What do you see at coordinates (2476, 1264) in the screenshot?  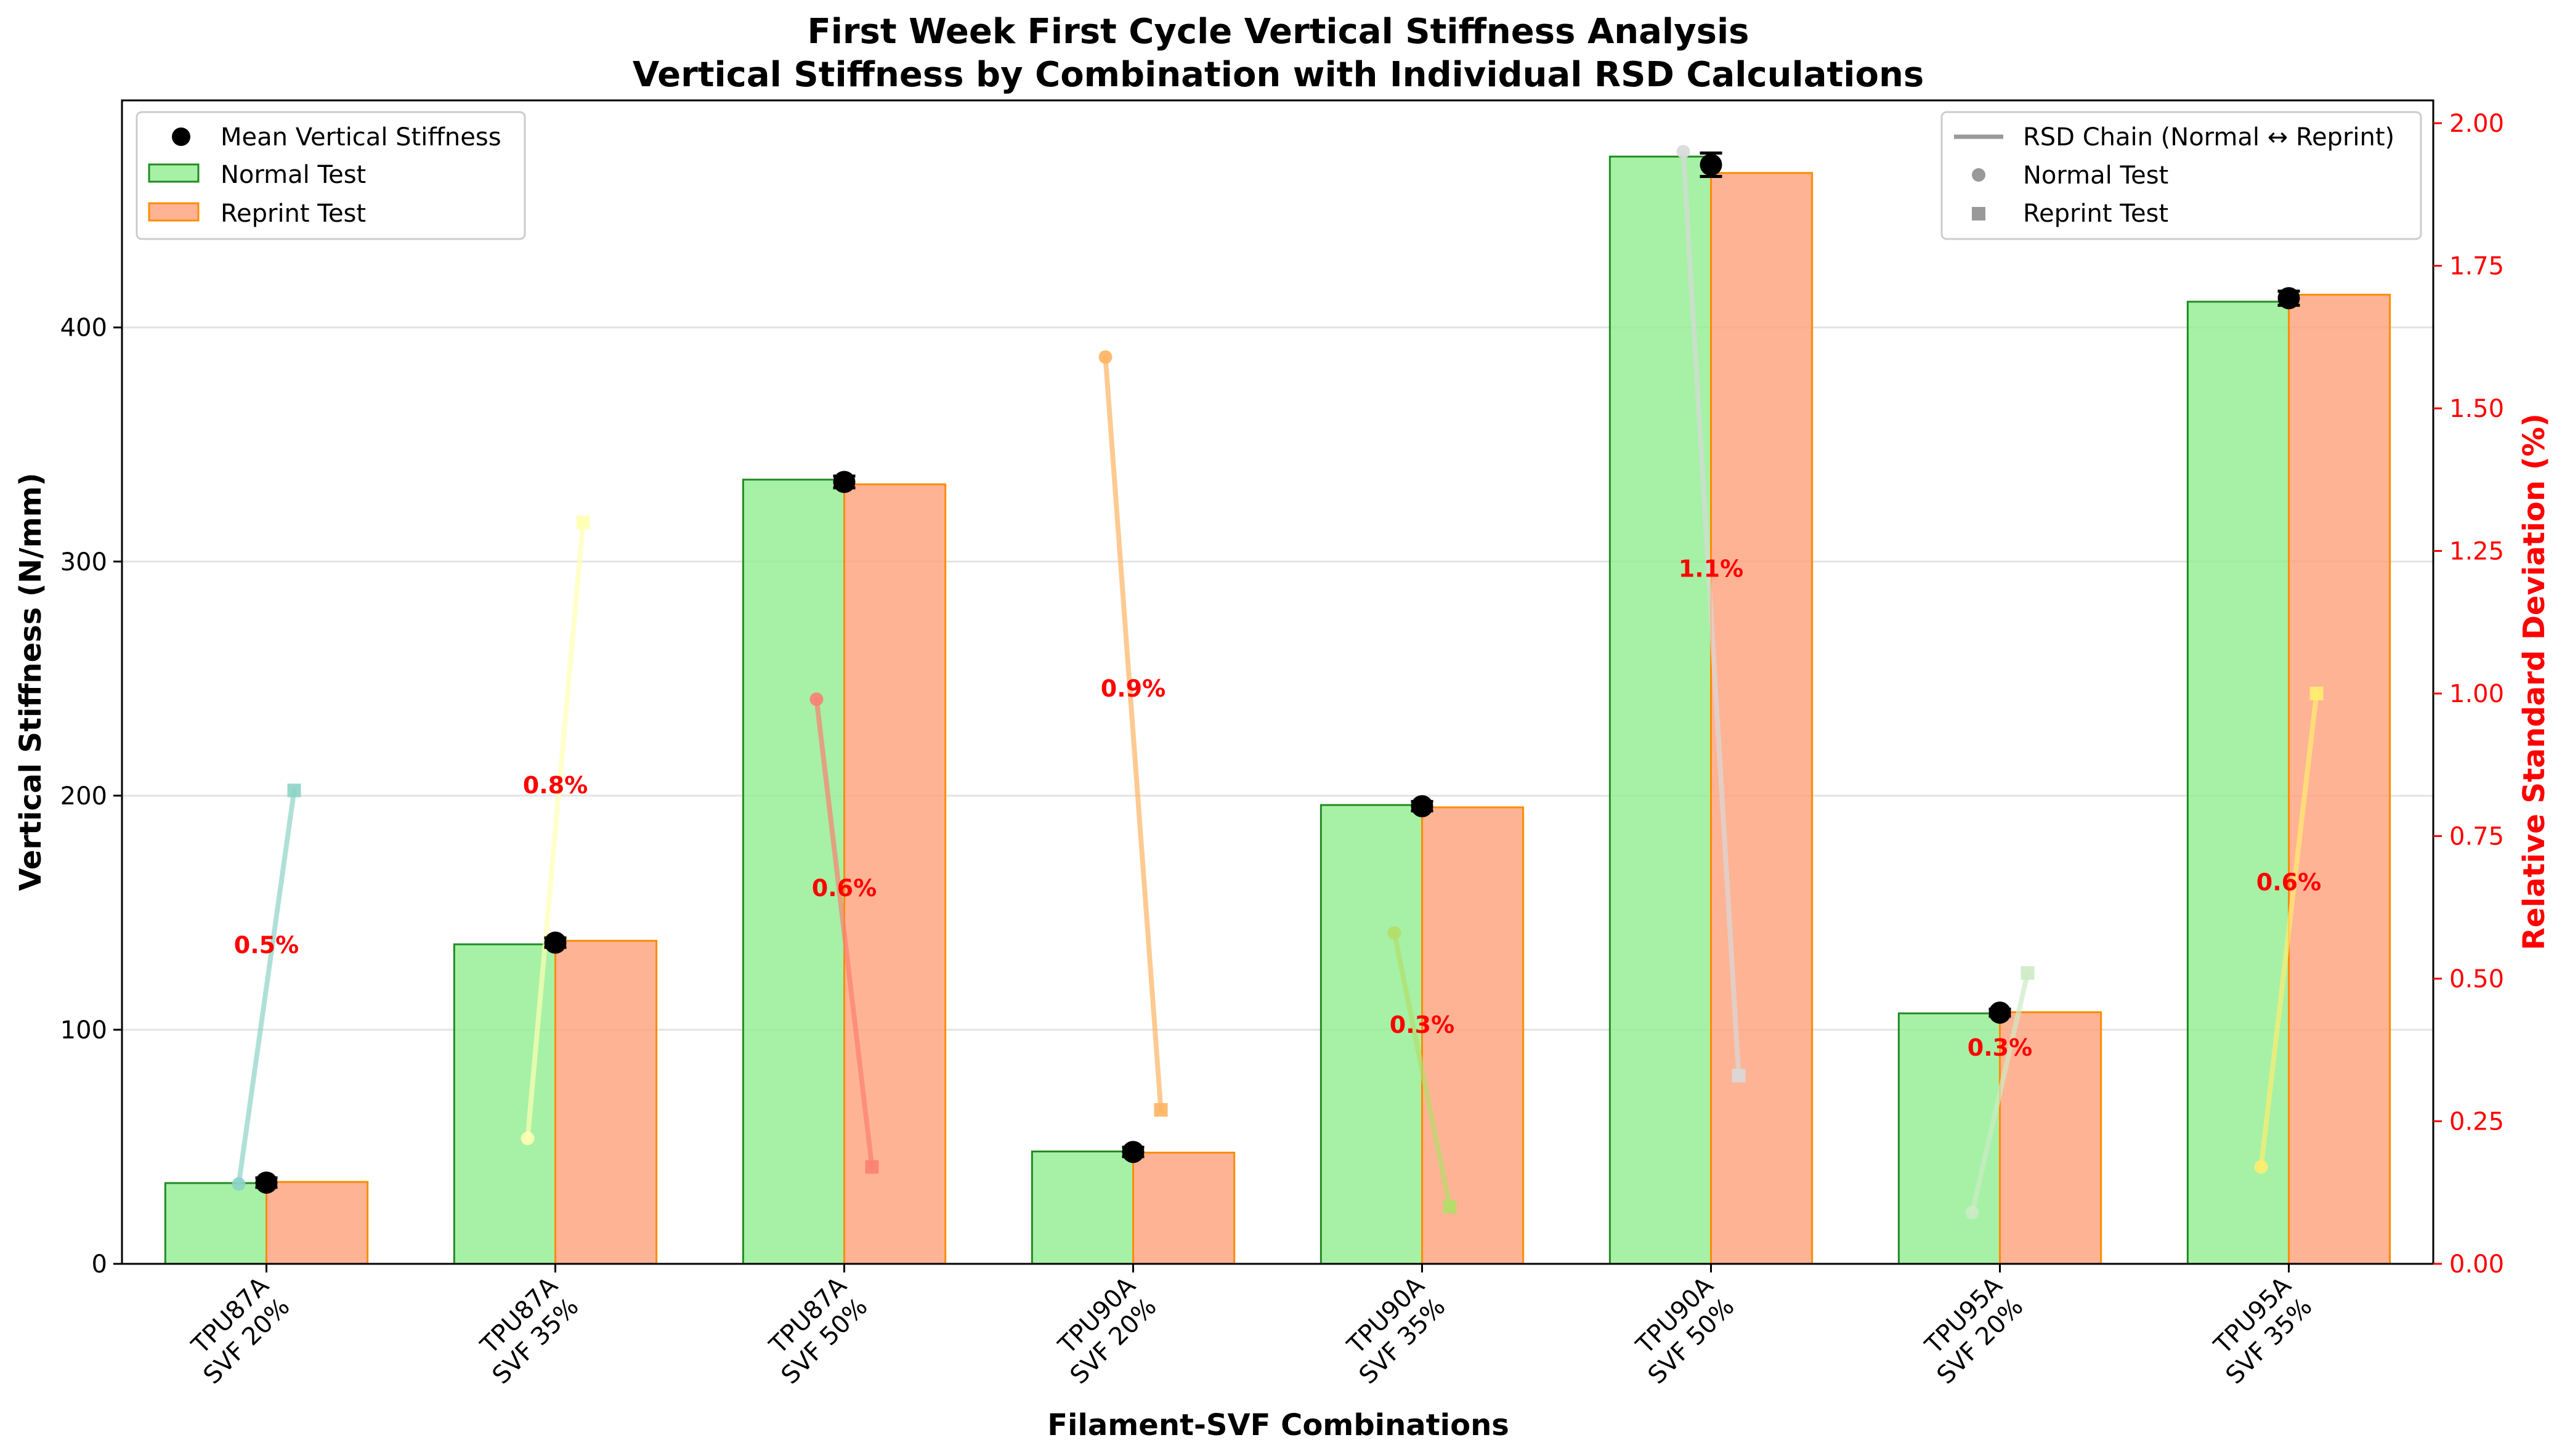 I see `y2-tick-label: 0.00` at bounding box center [2476, 1264].